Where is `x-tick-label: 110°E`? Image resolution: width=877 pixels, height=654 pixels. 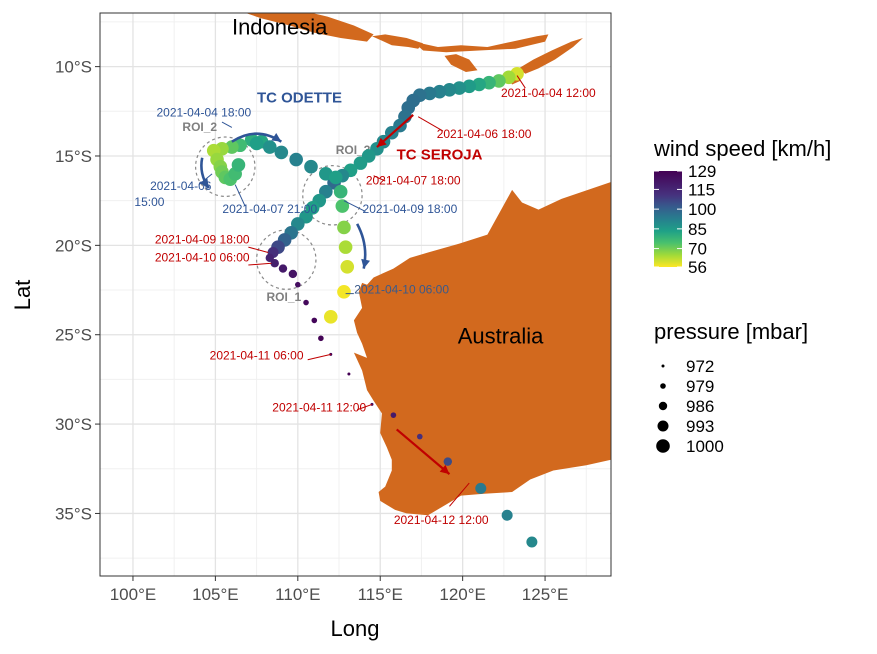
x-tick-label: 110°E is located at coordinates (297, 594).